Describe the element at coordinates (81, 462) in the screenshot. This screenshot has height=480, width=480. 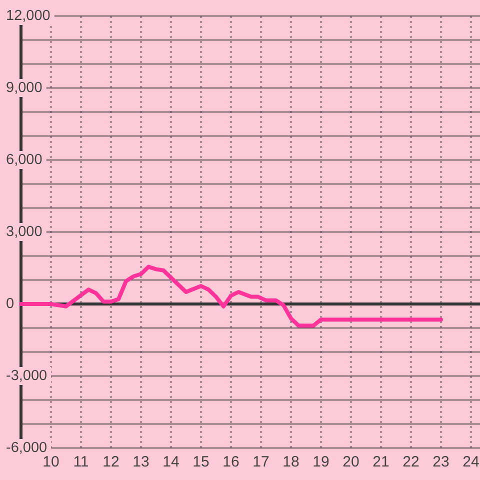
I see `x-tick-label: 11` at that location.